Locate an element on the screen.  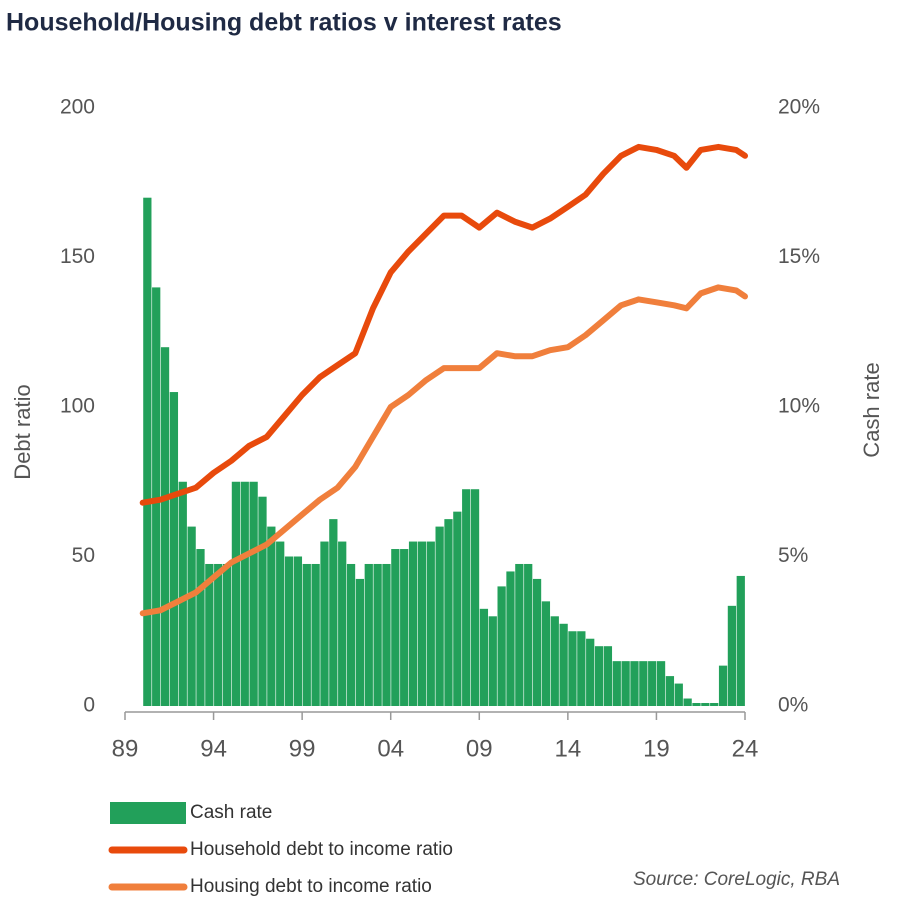
y-tick-label: 200 is located at coordinates (77, 107).